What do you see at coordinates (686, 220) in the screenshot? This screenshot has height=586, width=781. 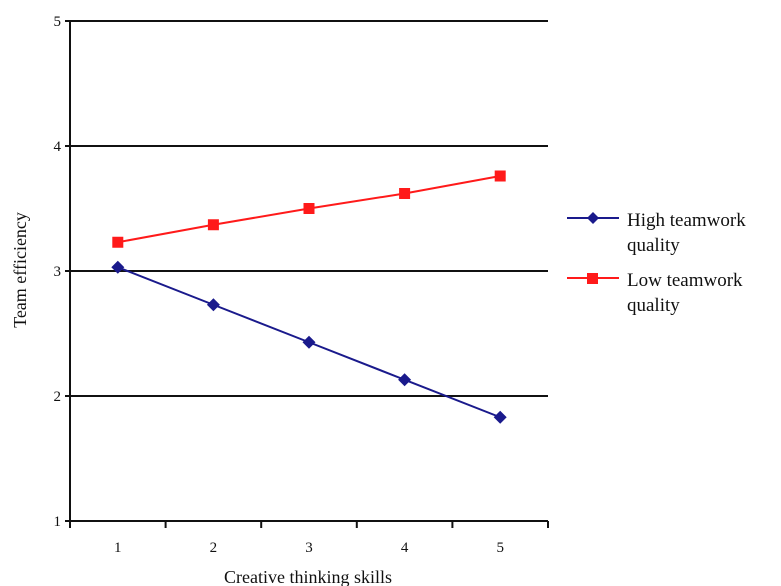 I see `legend-label-line: High teamwork` at bounding box center [686, 220].